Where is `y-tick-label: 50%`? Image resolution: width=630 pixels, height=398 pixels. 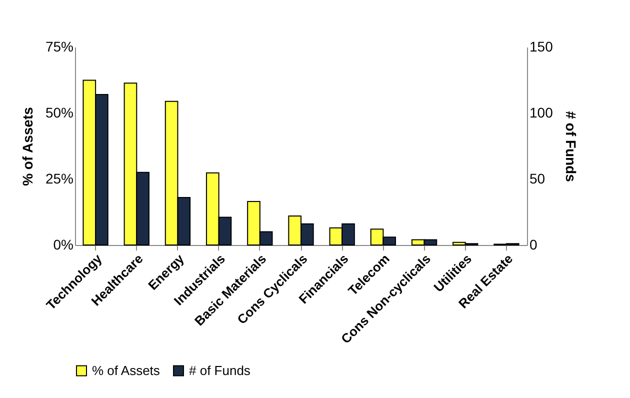
y-tick-label: 50% is located at coordinates (59, 112).